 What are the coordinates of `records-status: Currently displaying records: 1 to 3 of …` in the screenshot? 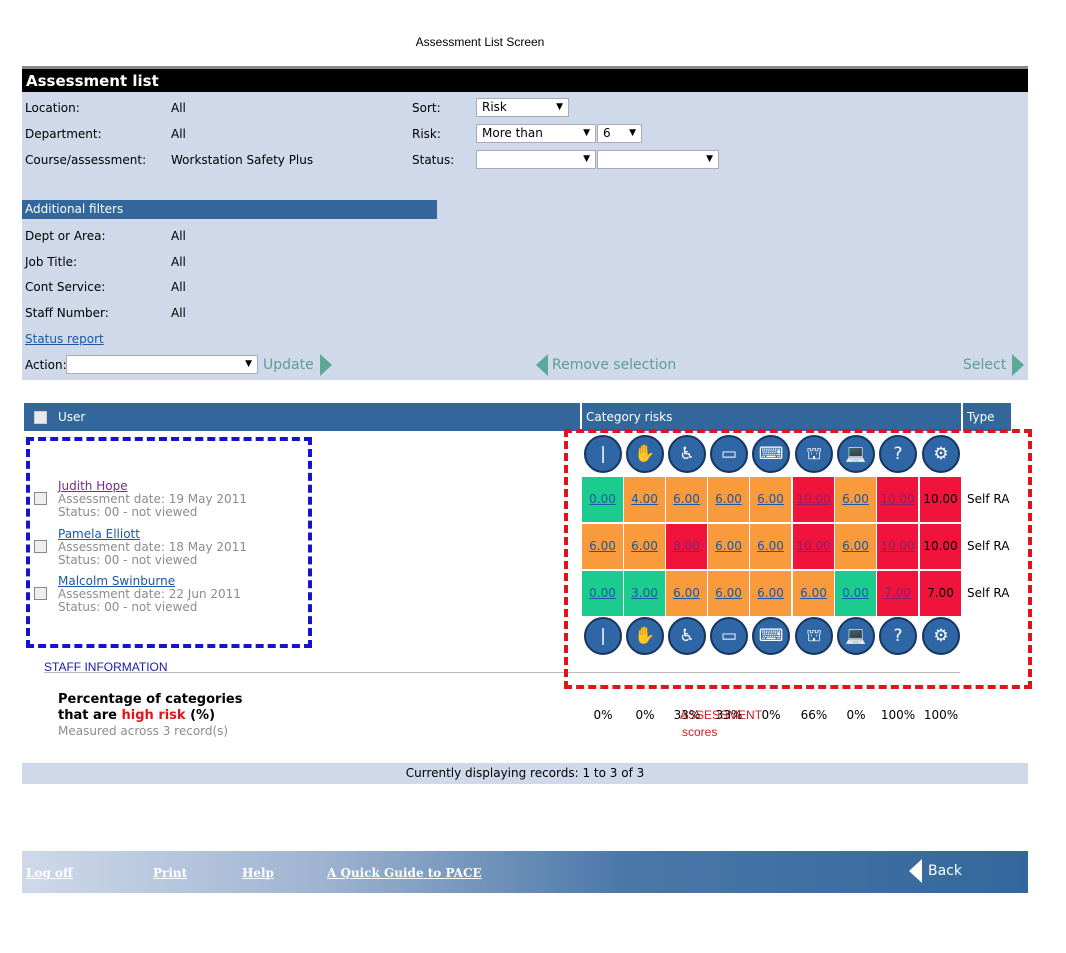 It's located at (525, 773).